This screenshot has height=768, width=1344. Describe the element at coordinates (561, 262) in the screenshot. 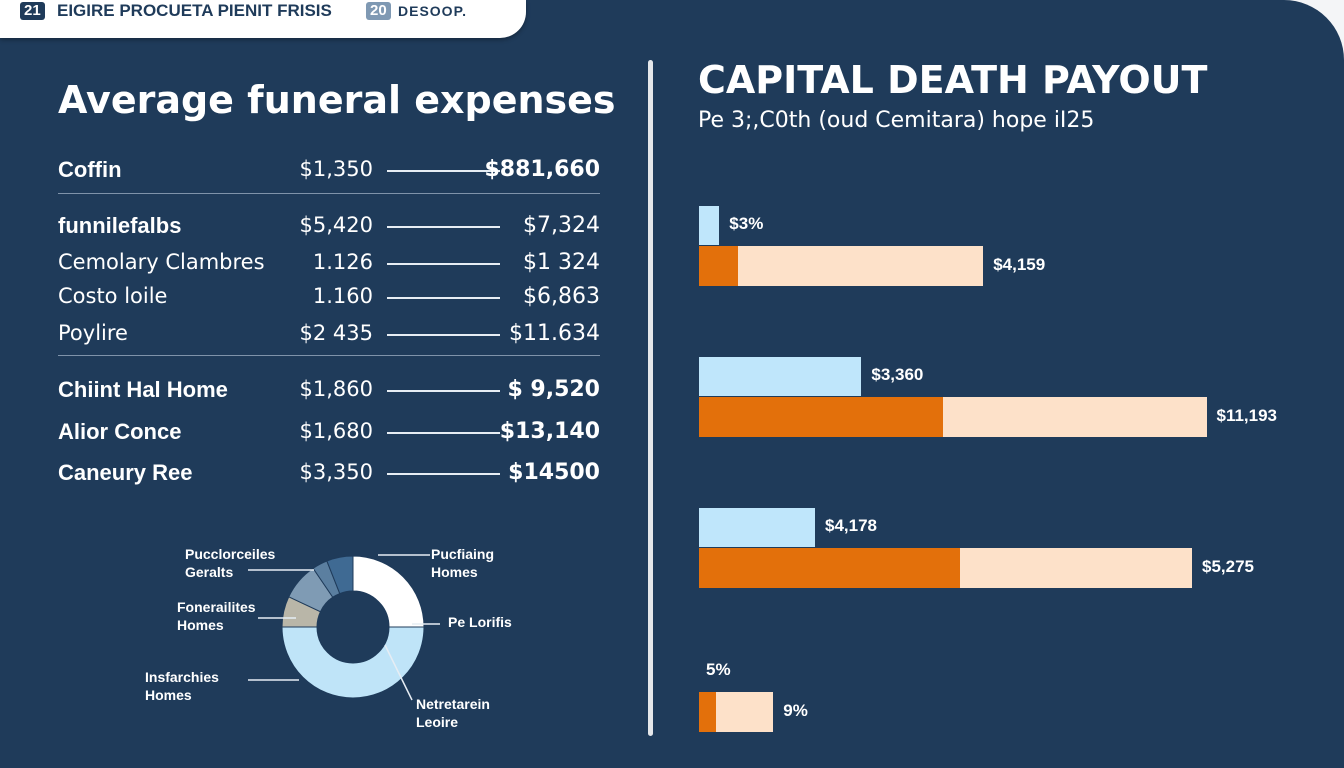

I see `expense-total: $1 324` at that location.